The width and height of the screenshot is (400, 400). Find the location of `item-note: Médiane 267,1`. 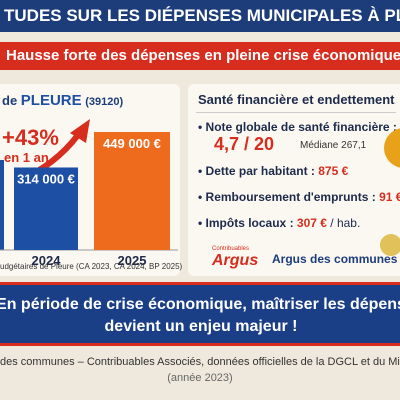

item-note: Médiane 267,1 is located at coordinates (333, 145).